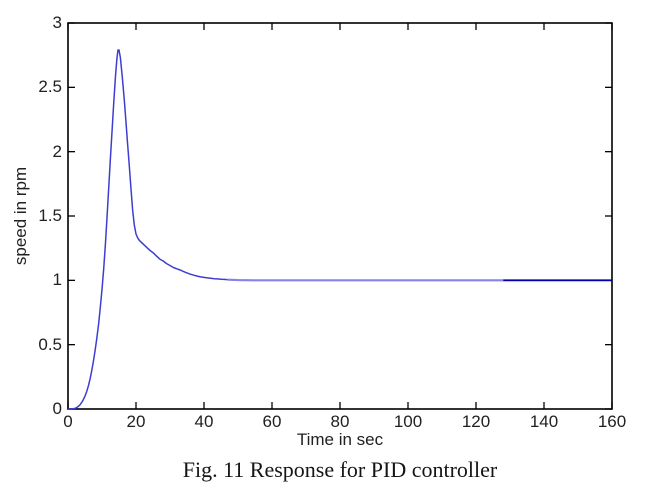 The height and width of the screenshot is (497, 657). What do you see at coordinates (612, 421) in the screenshot?
I see `x-tick-label: 160` at bounding box center [612, 421].